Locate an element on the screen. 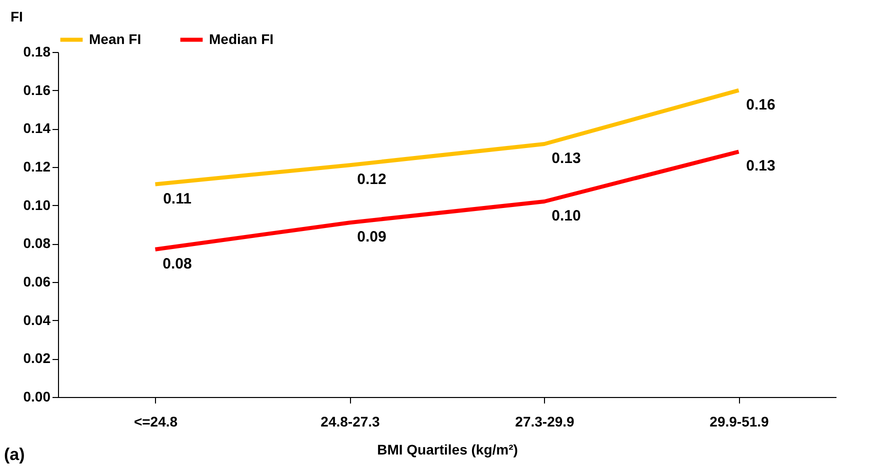  data-label: 0.10 is located at coordinates (566, 216).